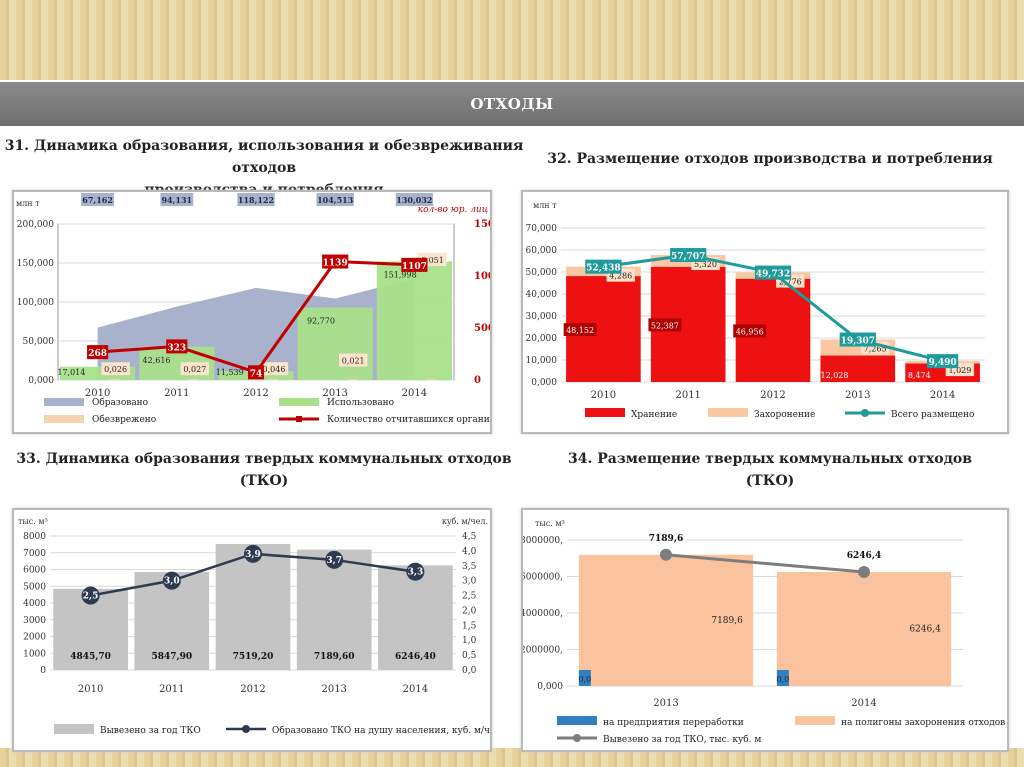 The width and height of the screenshot is (1024, 767). I want to click on c31-label-neutralized: 0,051, so click(432, 260).